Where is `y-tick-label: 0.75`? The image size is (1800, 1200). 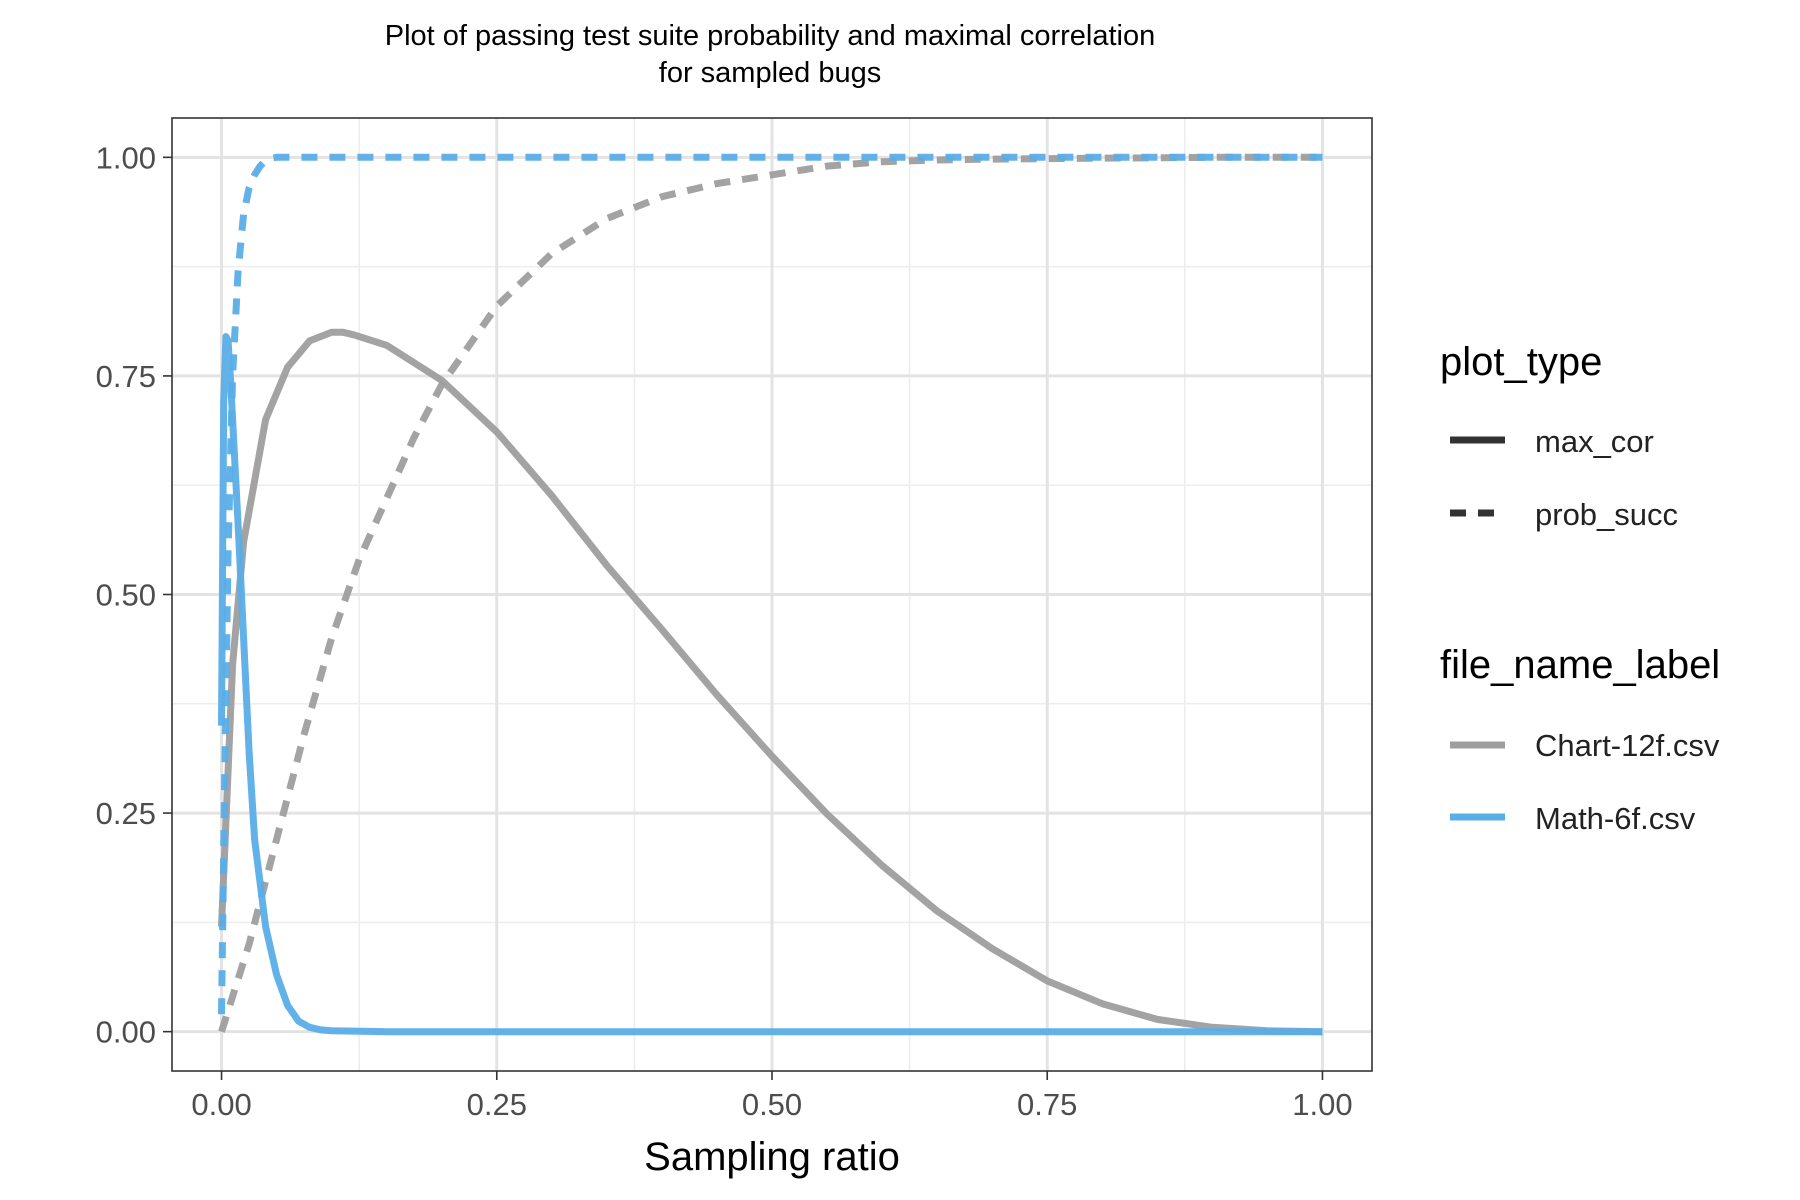
y-tick-label: 0.75 is located at coordinates (126, 376).